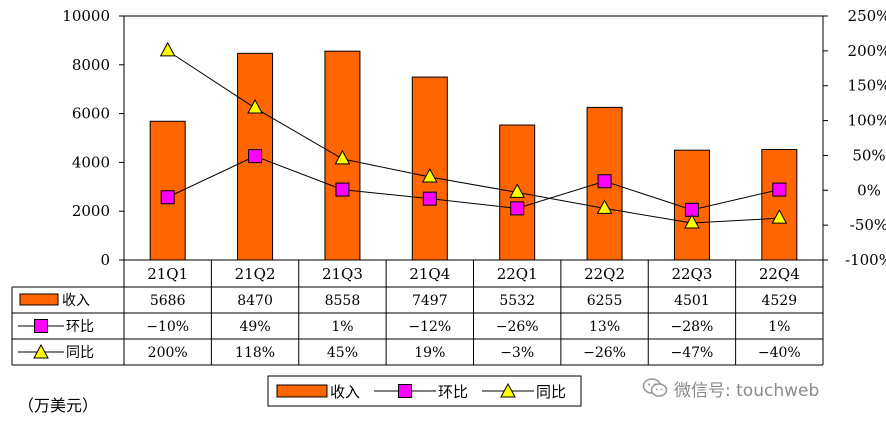 This screenshot has height=428, width=886. Describe the element at coordinates (408, 301) in the screenshot. I see `table-row: 收入 5686 8470 8558 7497 5532 6255 4501 4529` at that location.